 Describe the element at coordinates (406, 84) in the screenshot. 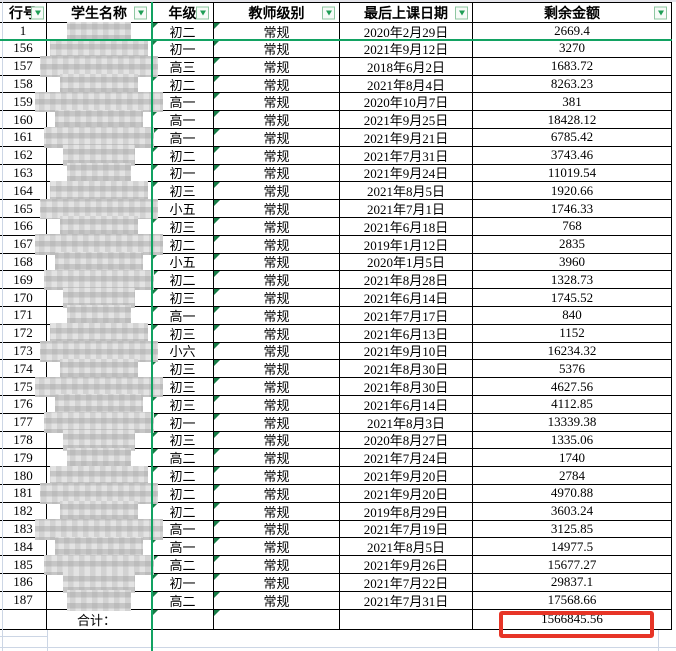

I see `last-class-date-cell: 2021年8月4日` at that location.